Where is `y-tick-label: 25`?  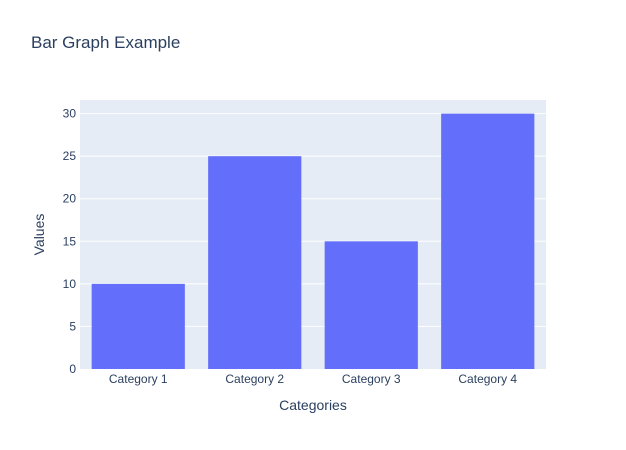 y-tick-label: 25 is located at coordinates (70, 156).